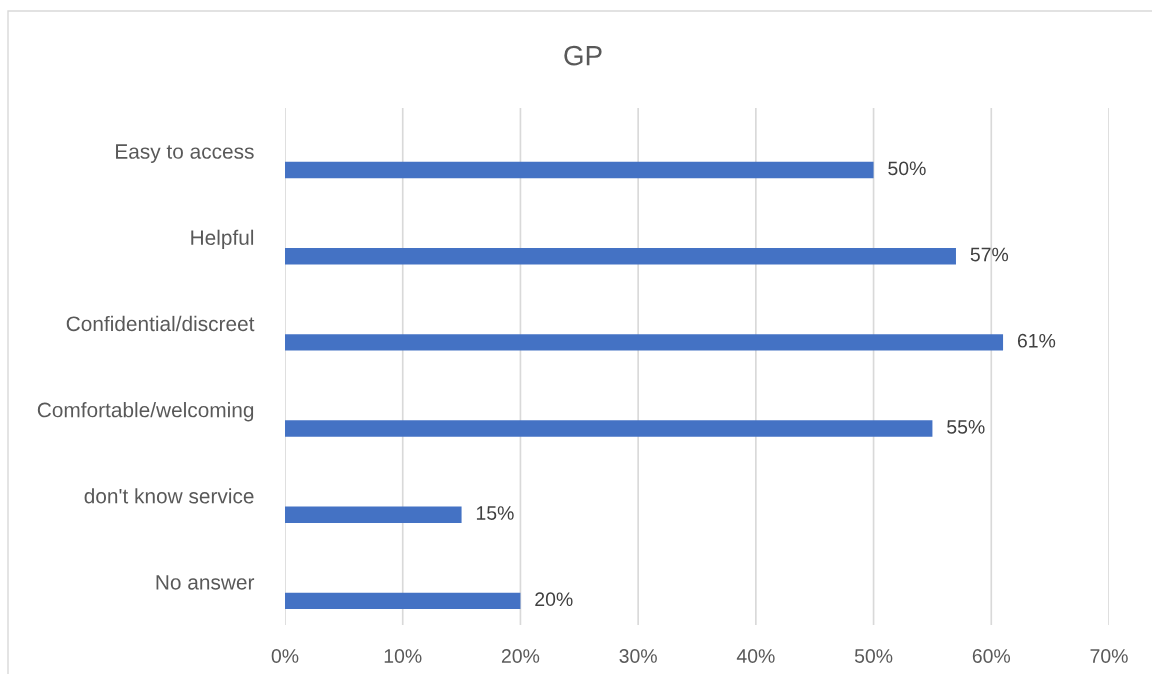  What do you see at coordinates (160, 323) in the screenshot?
I see `y-tick-label: Confidential/discreet` at bounding box center [160, 323].